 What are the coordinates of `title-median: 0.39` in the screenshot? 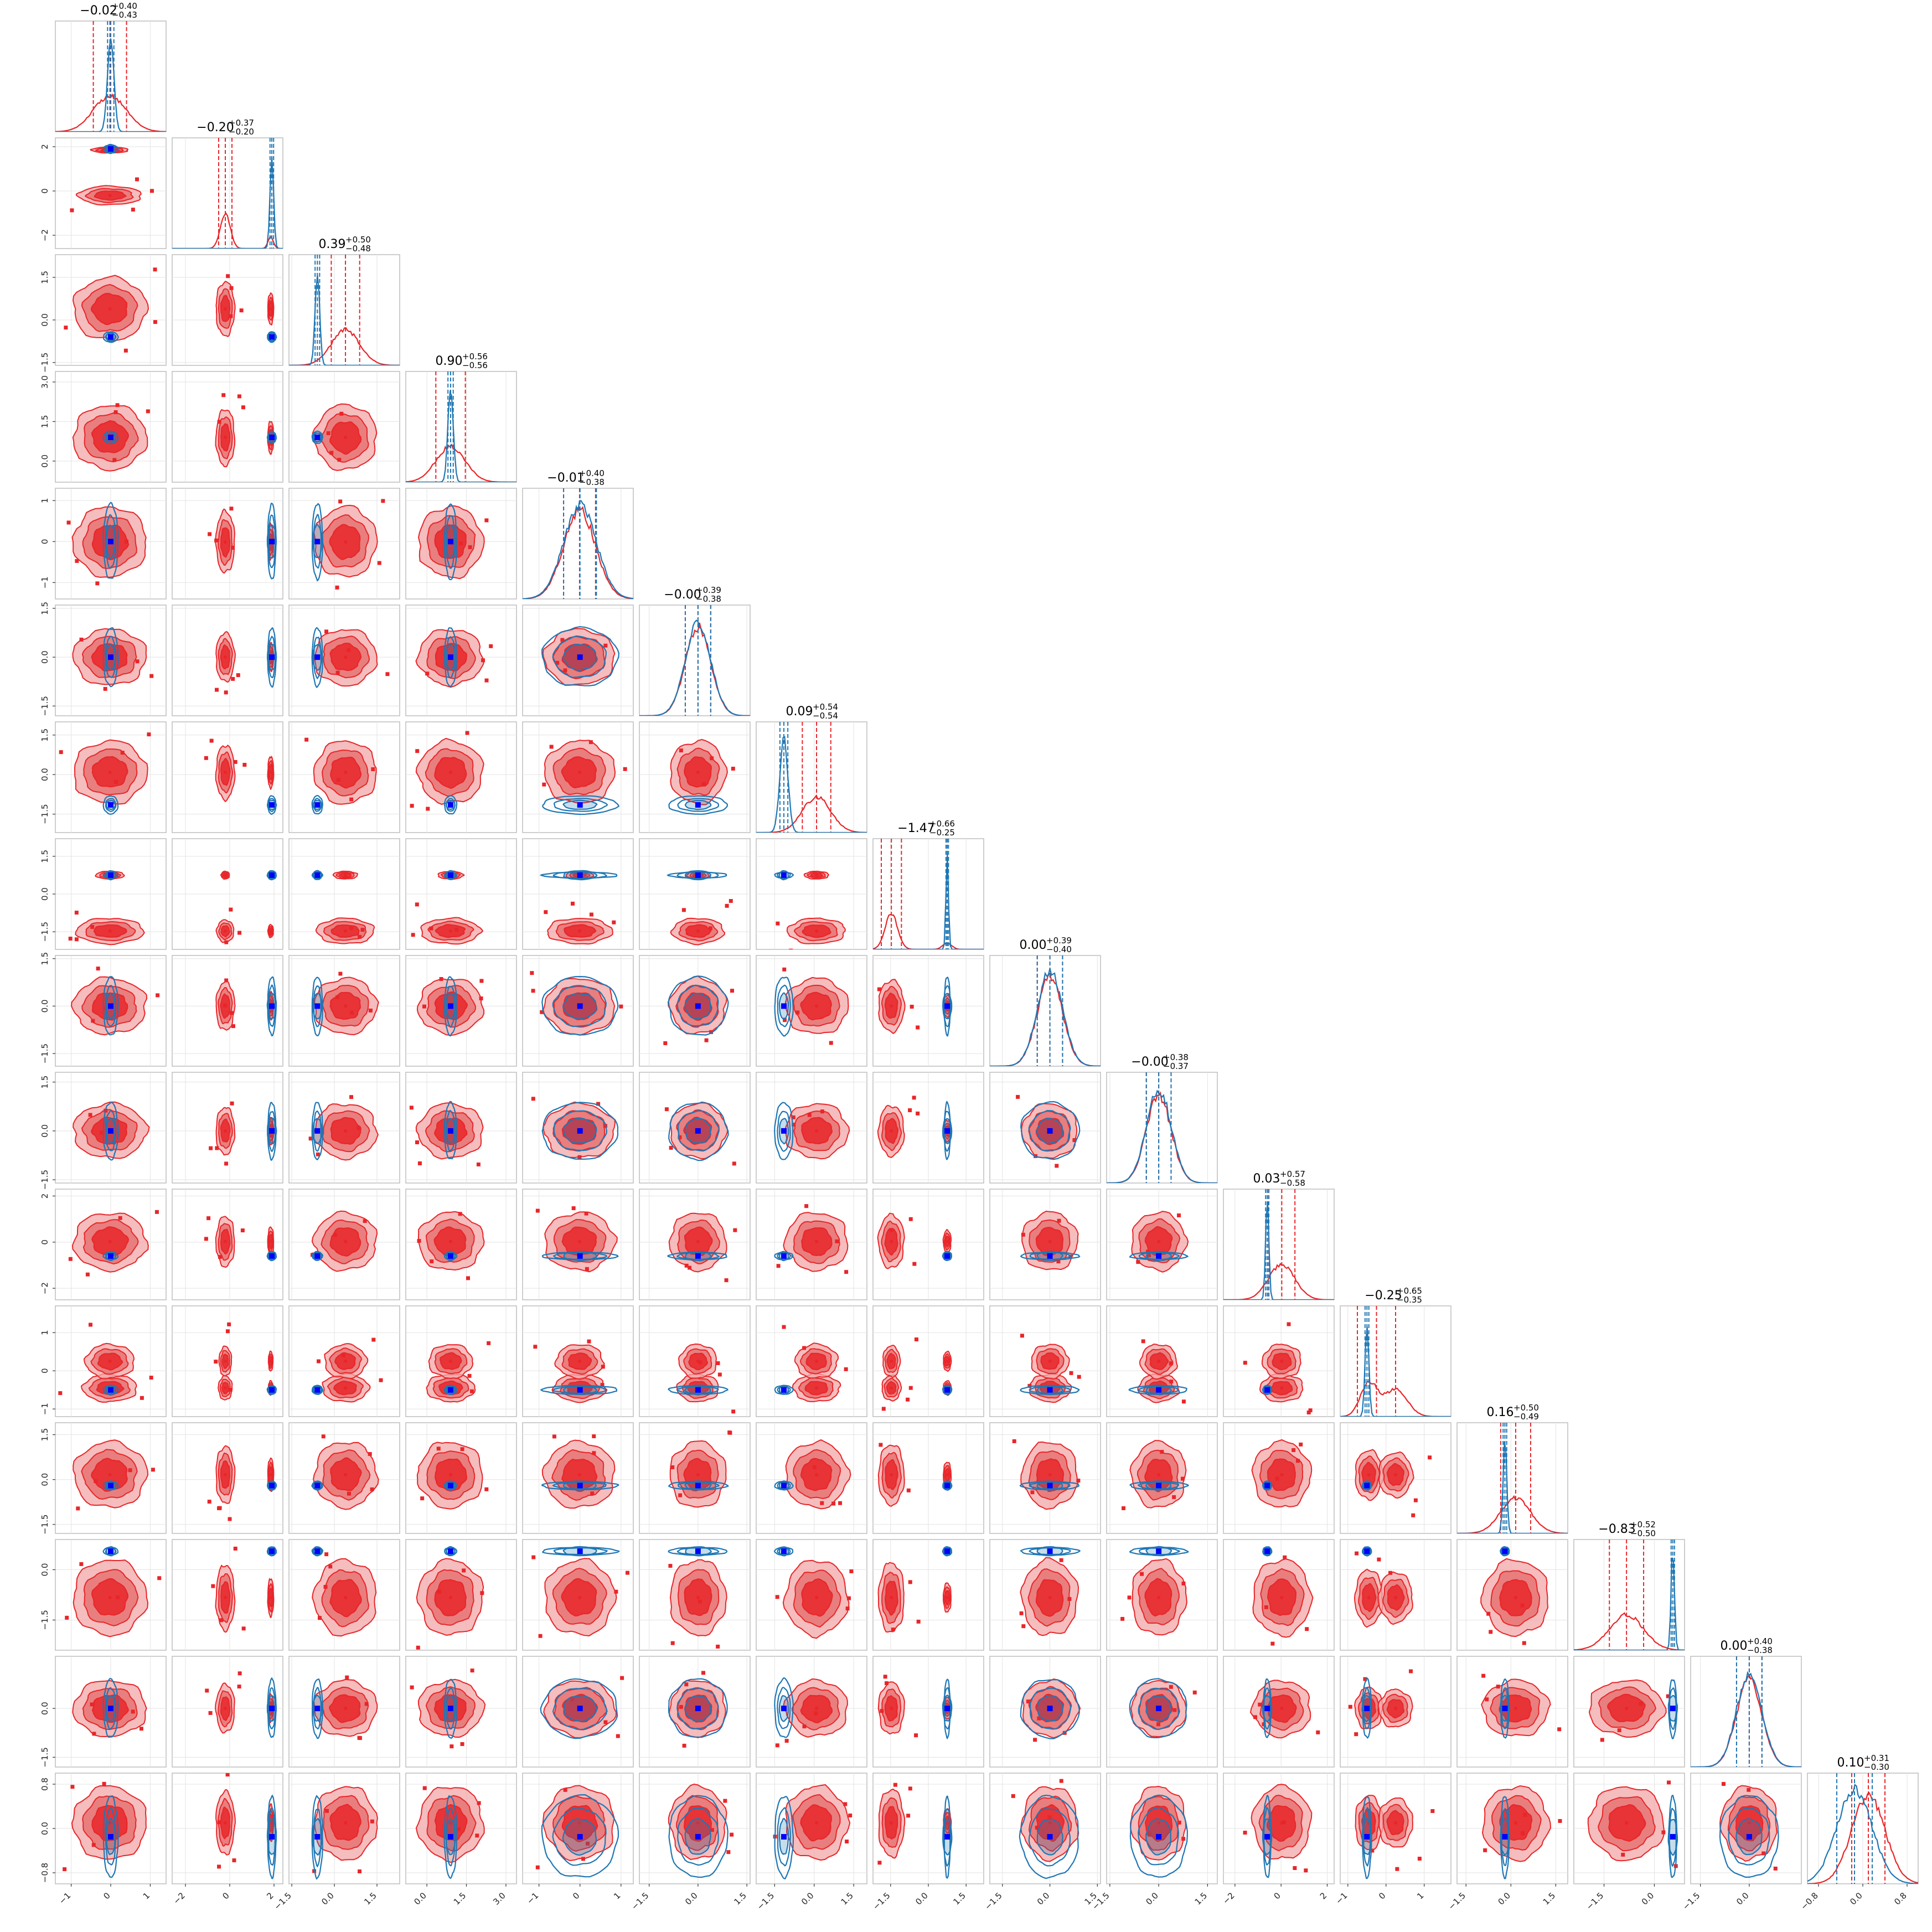 It's located at (332, 244).